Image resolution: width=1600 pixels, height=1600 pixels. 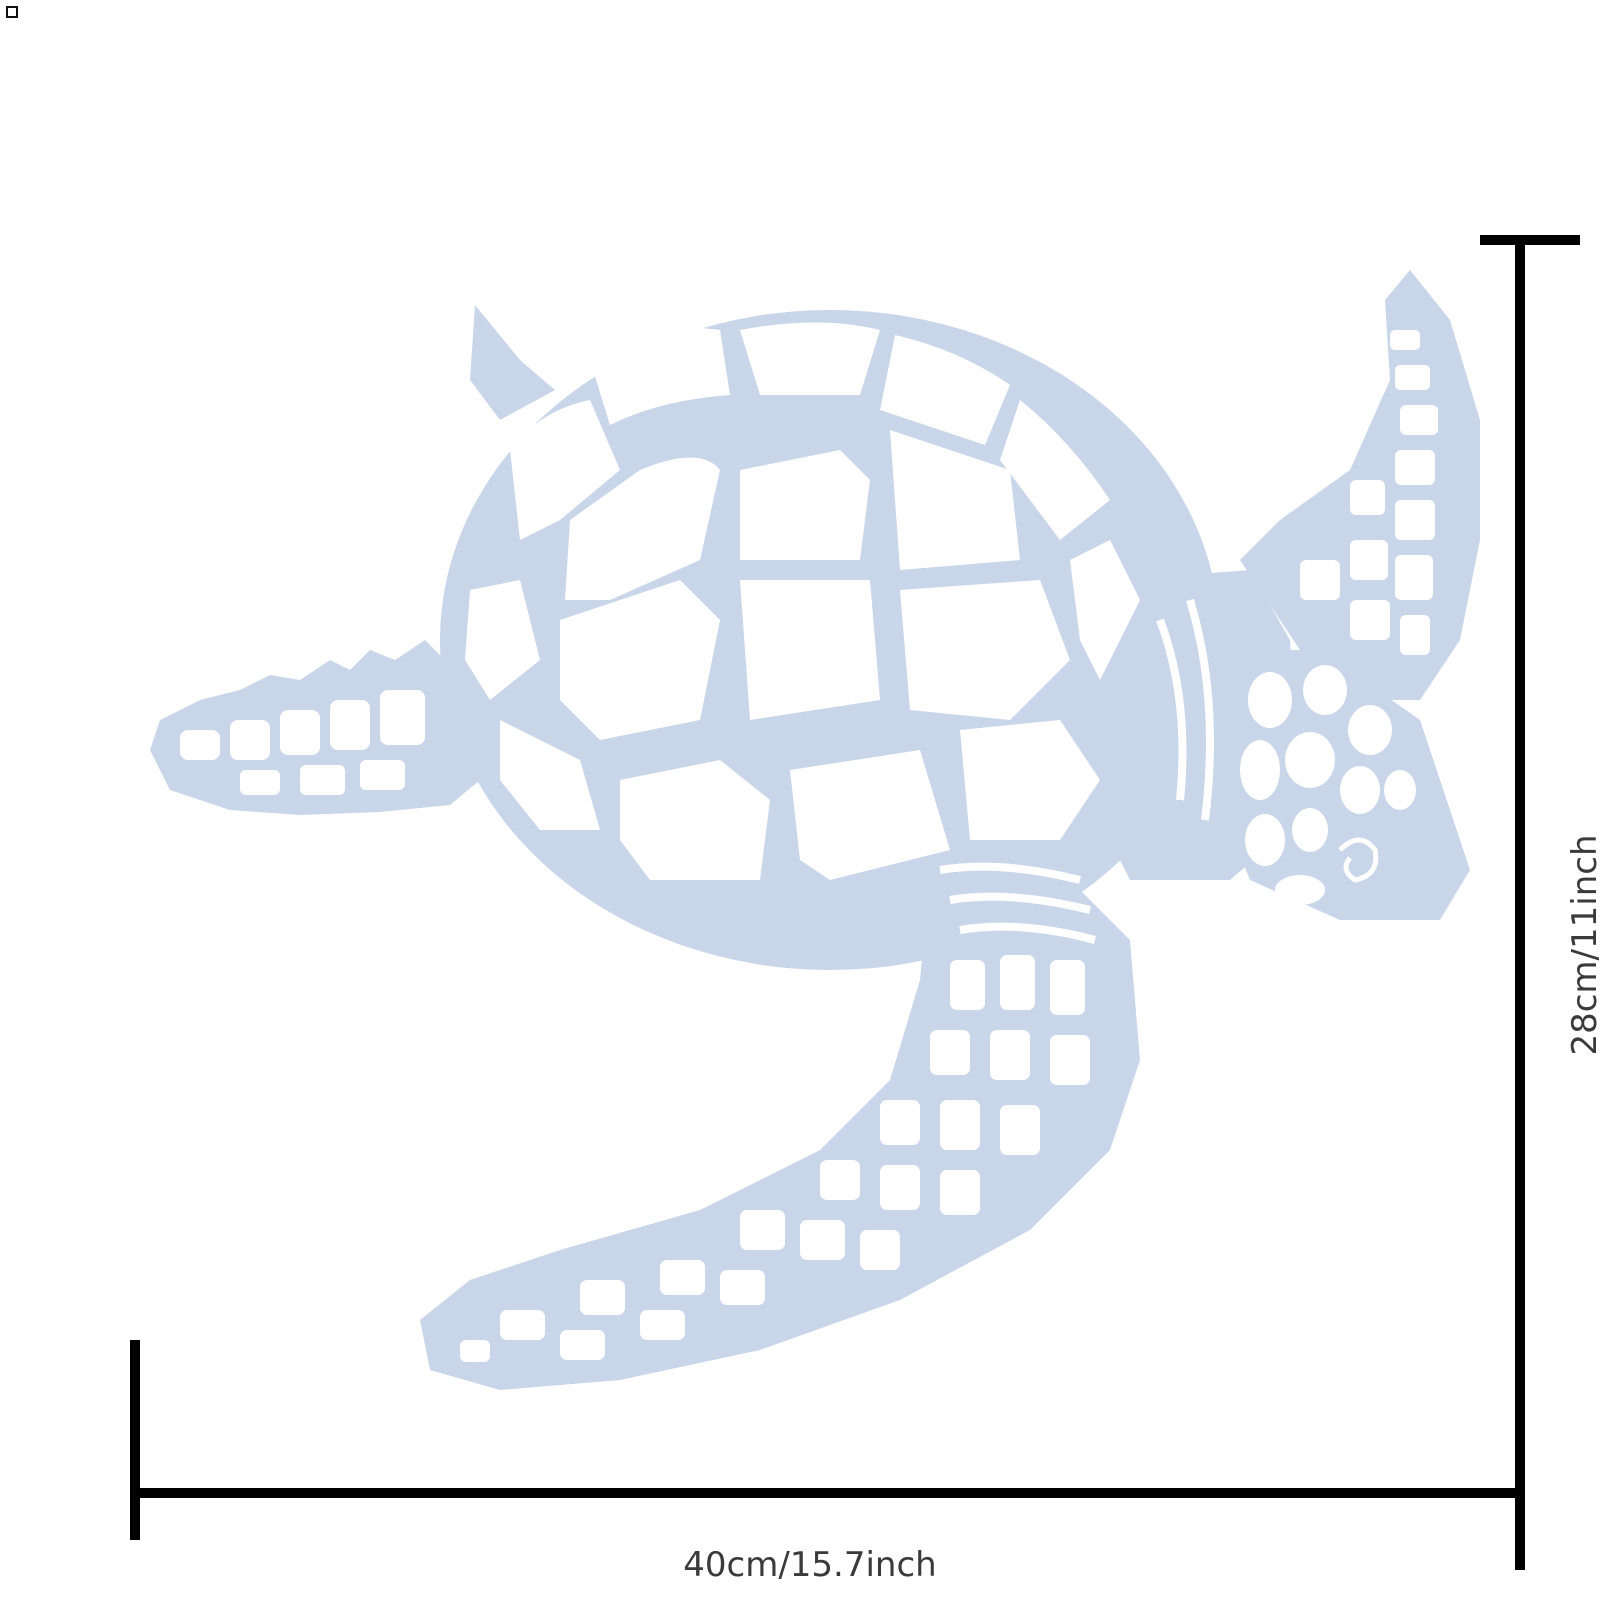 I want to click on head-pattern, so click(x=1328, y=785).